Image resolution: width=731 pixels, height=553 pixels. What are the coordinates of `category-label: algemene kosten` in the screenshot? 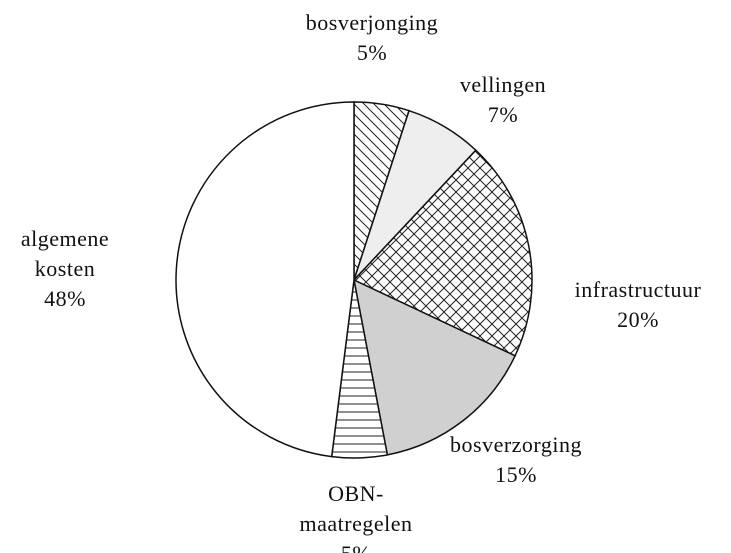 It's located at (65, 253).